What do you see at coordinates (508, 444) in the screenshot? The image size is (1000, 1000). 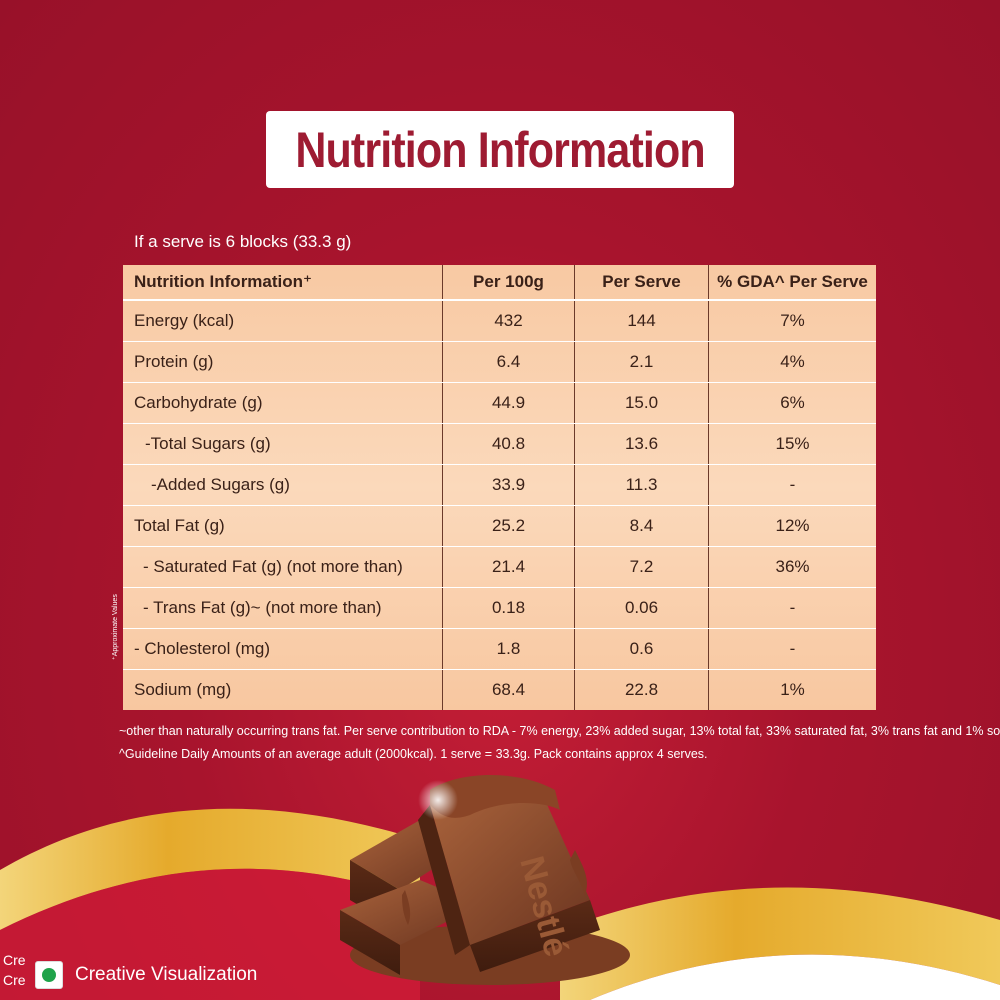 I see `per-100g-value: 40.8` at bounding box center [508, 444].